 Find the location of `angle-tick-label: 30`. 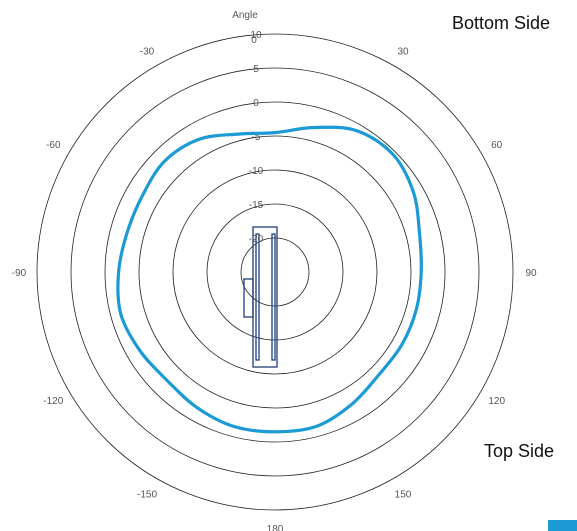

angle-tick-label: 30 is located at coordinates (403, 51).